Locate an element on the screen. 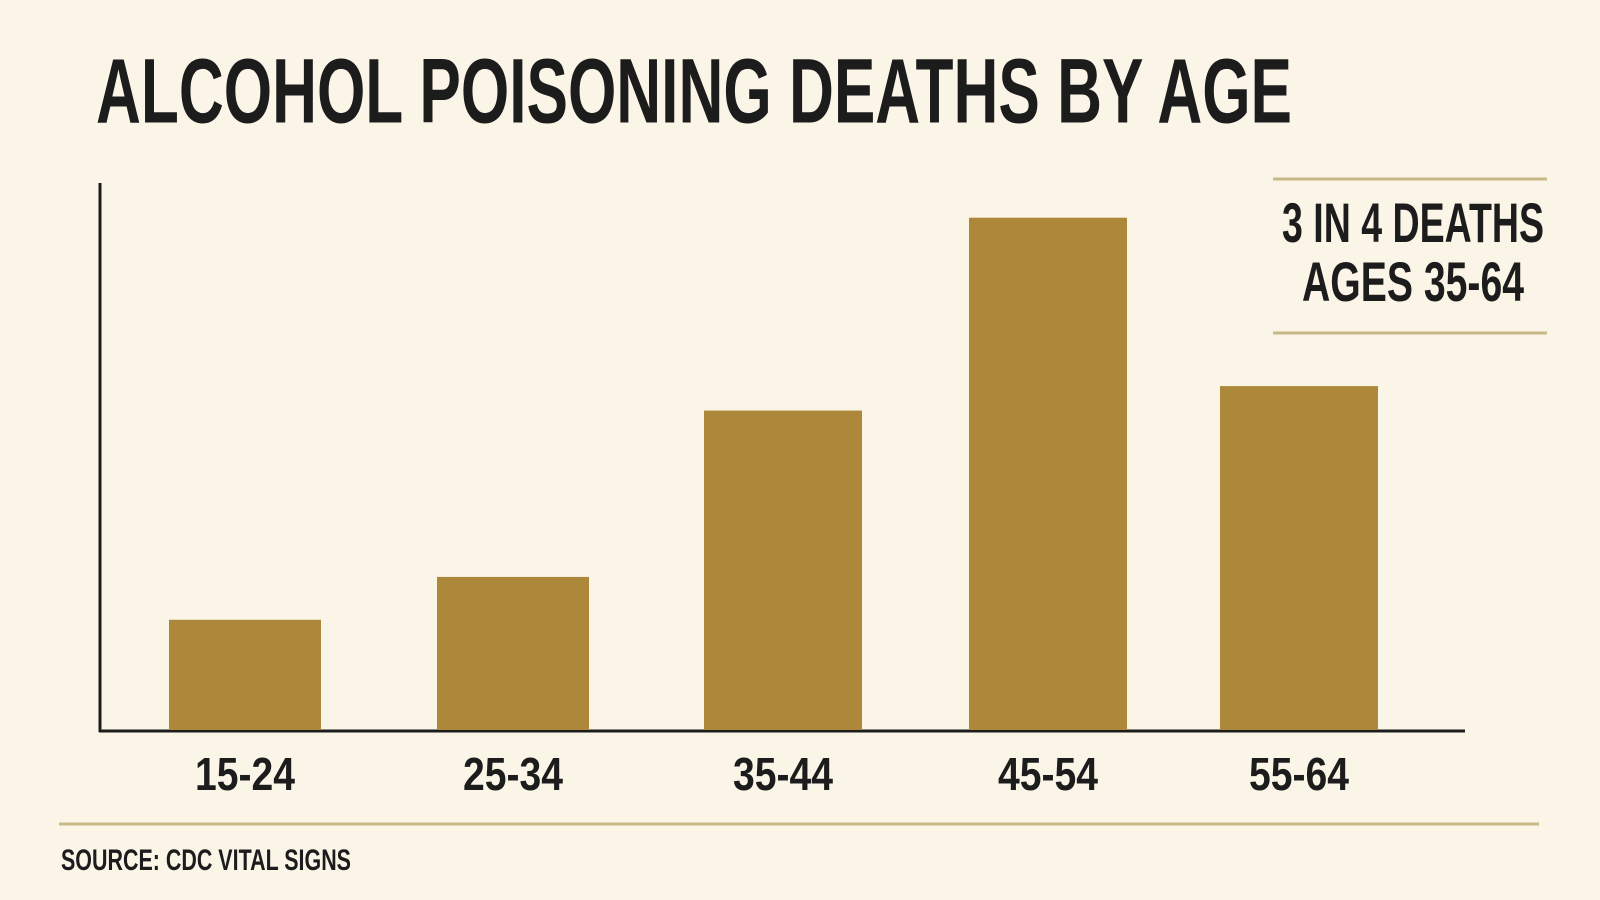 The width and height of the screenshot is (1600, 900). annotation-text: 3 IN 4 DEATHS is located at coordinates (1413, 222).